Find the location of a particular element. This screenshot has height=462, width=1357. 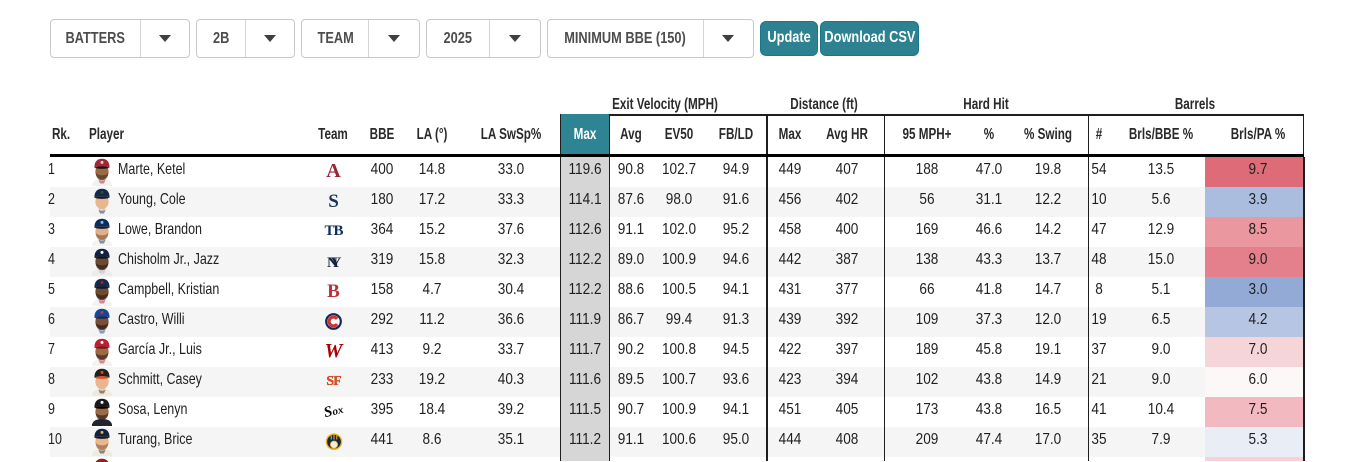

svg-text: Y is located at coordinates (336, 262).